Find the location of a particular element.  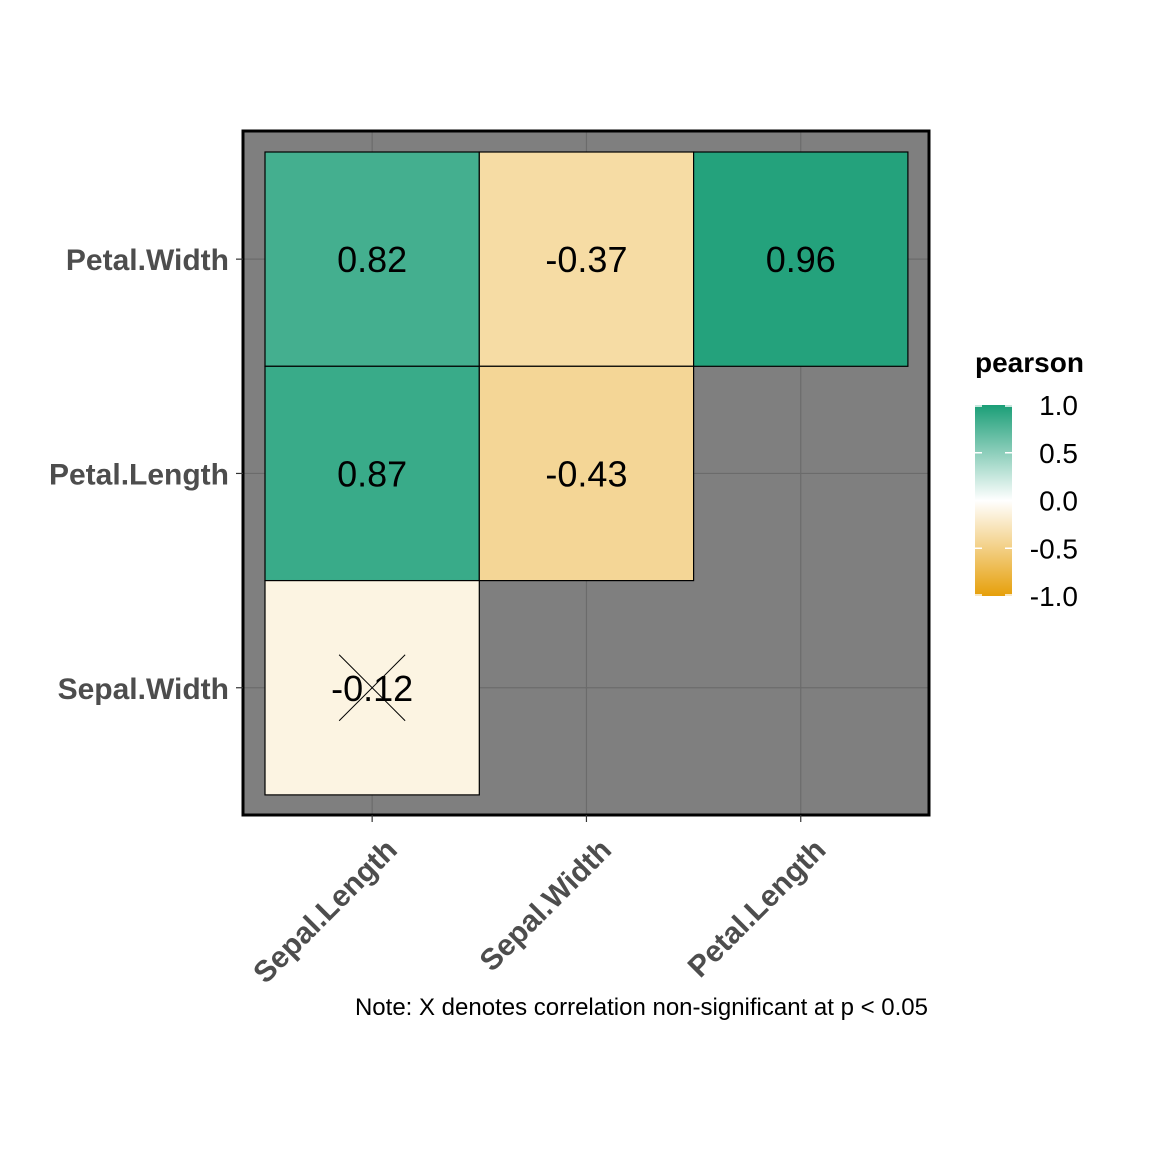

y-axis-tick-label: Petal.Length is located at coordinates (139, 474).